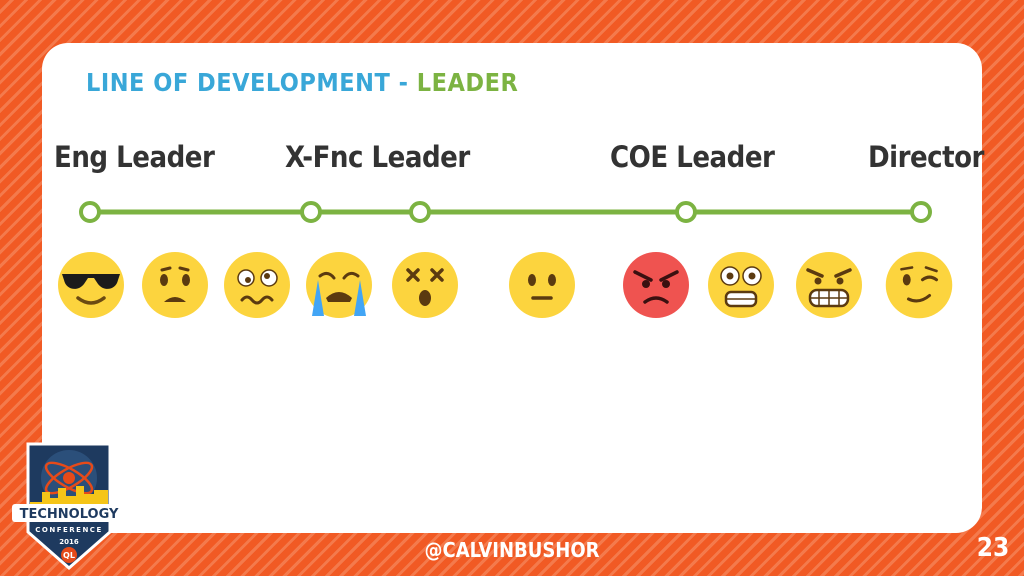 This screenshot has width=1024, height=576. I want to click on conference-badge-logo: TECHNOLOGY CONFERENCE 2016 QL, so click(69, 506).